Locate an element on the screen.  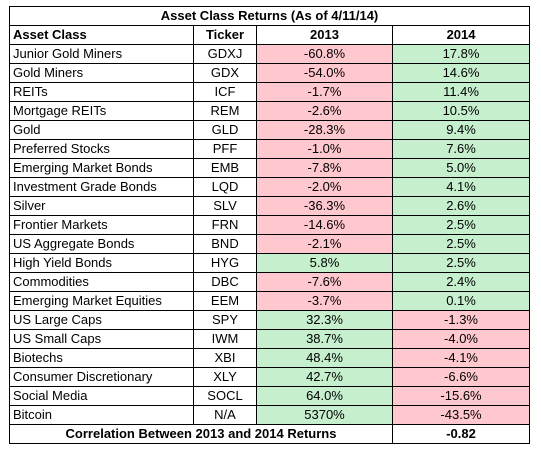
header-2014: 2014 is located at coordinates (461, 35).